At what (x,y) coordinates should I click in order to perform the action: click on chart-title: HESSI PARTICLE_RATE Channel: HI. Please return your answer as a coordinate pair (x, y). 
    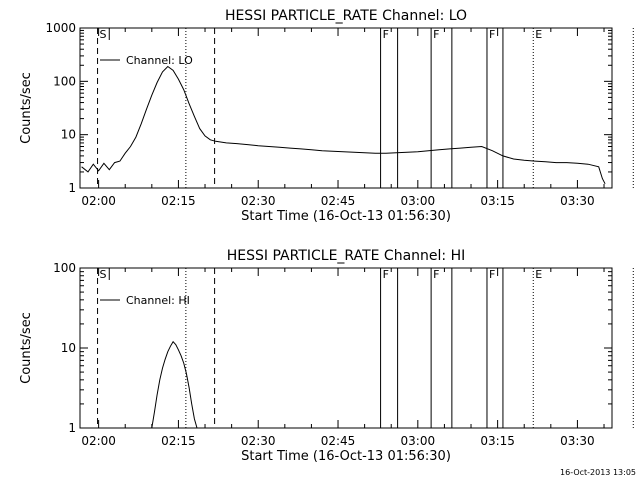
    Looking at the image, I should click on (346, 256).